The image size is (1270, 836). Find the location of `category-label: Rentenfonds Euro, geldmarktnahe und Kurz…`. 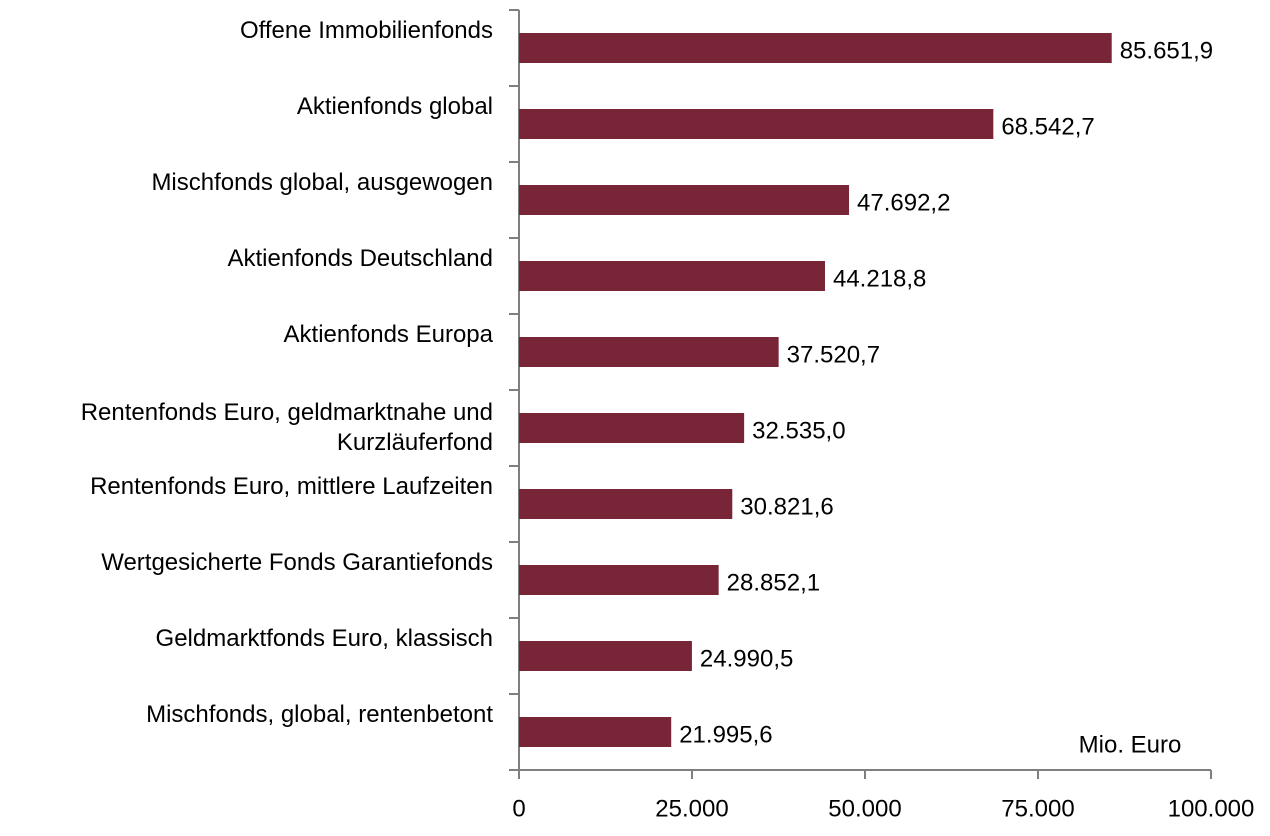

category-label: Rentenfonds Euro, geldmarktnahe und Kurz… is located at coordinates (286, 427).